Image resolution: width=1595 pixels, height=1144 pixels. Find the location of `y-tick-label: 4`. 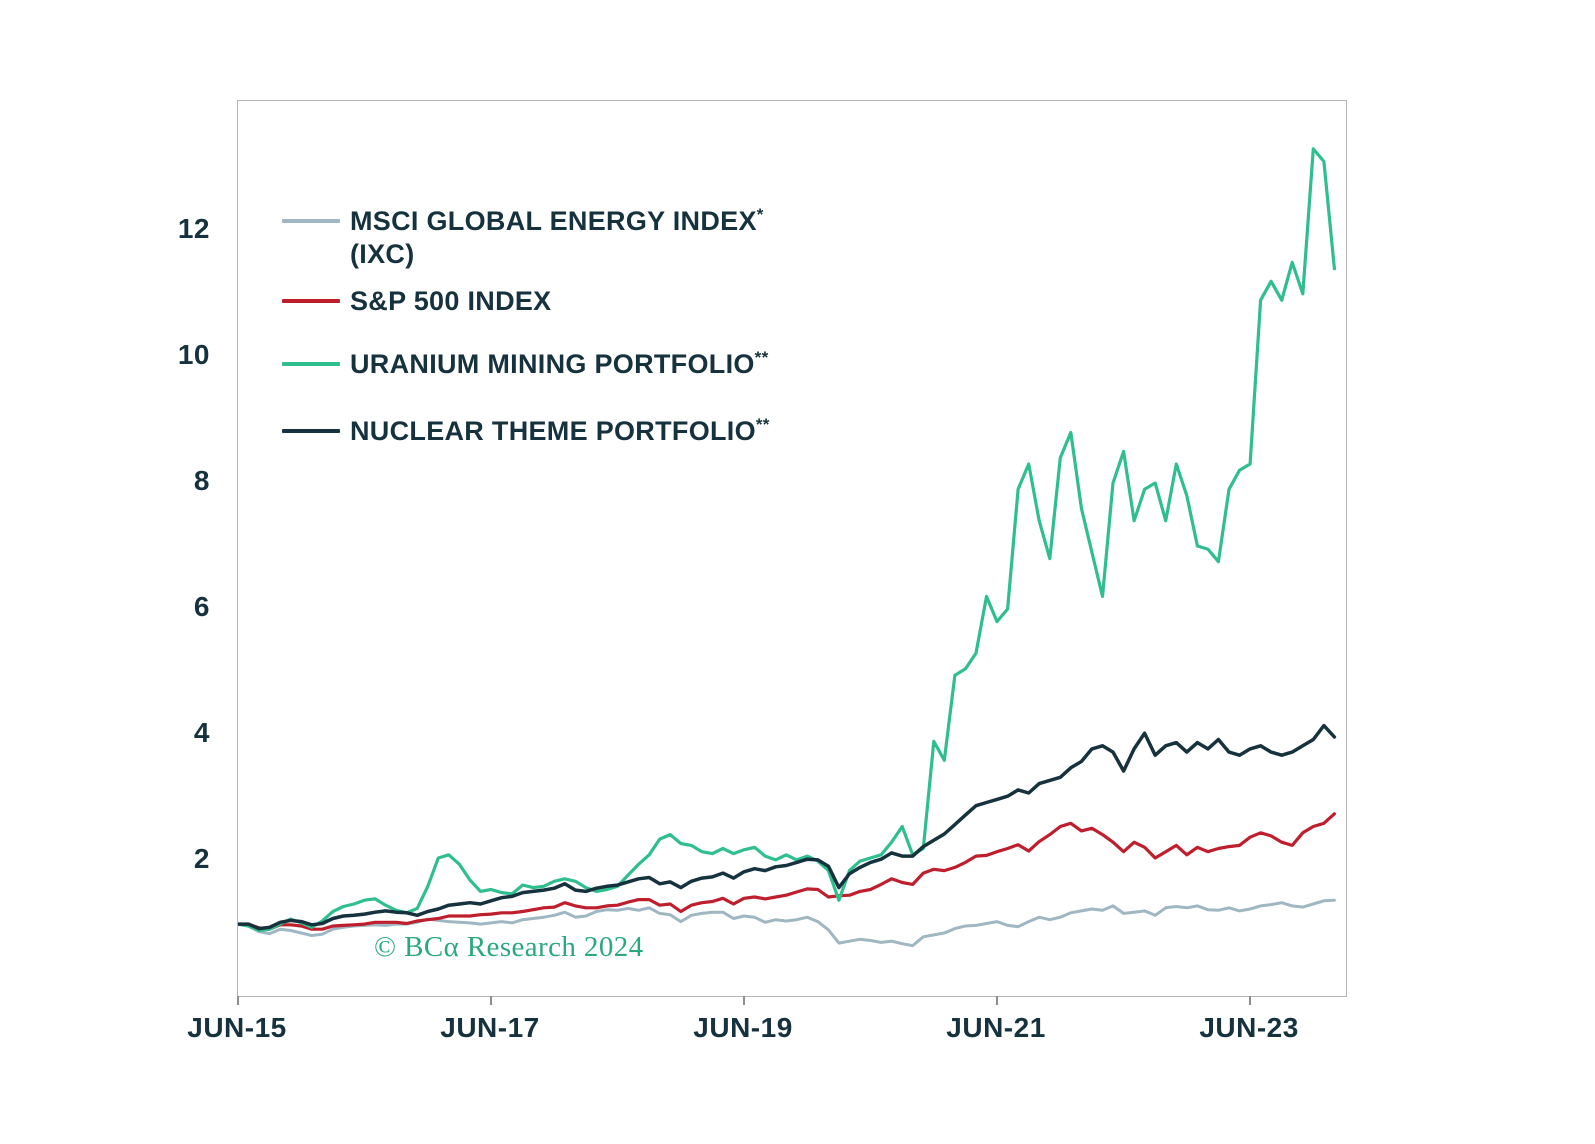

y-tick-label: 4 is located at coordinates (201, 733).